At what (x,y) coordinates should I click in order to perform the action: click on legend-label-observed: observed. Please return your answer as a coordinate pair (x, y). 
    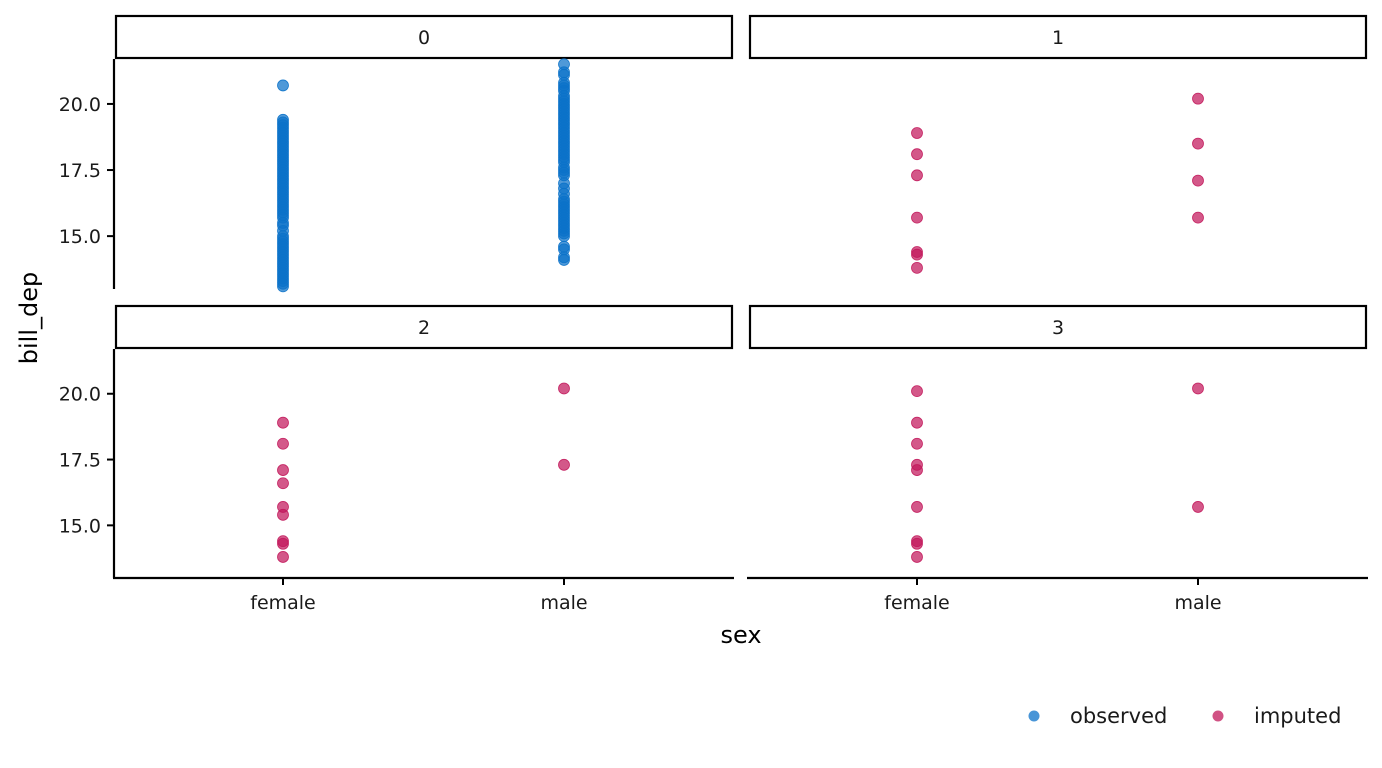
    Looking at the image, I should click on (1118, 716).